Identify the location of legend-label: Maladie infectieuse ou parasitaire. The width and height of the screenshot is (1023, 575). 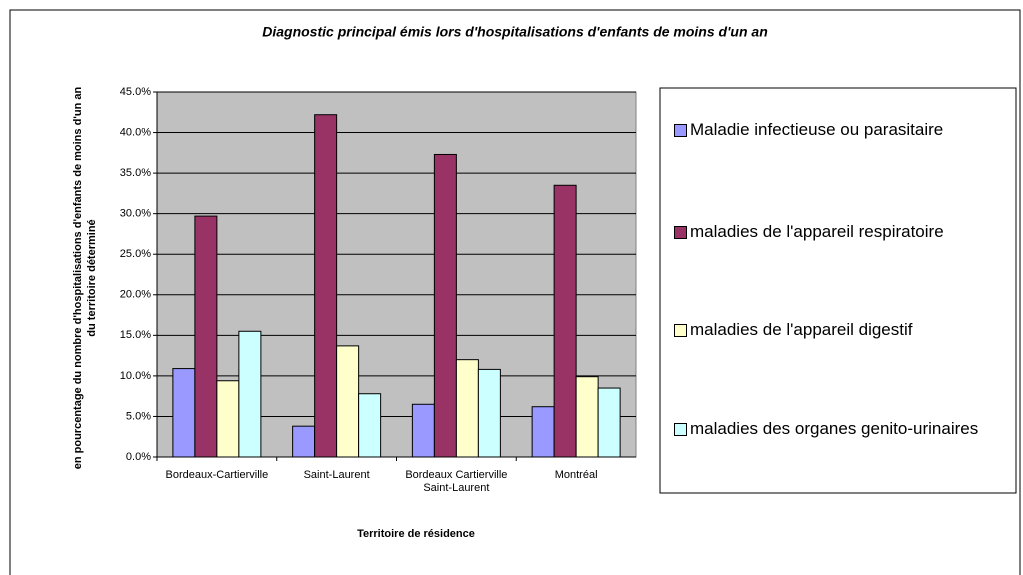
(817, 129).